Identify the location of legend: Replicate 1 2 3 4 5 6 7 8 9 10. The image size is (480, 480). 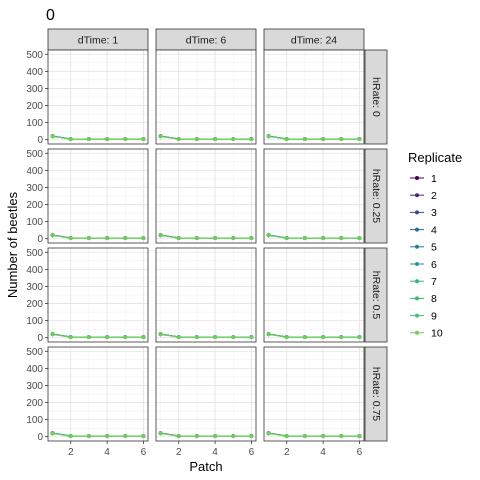
(435, 245).